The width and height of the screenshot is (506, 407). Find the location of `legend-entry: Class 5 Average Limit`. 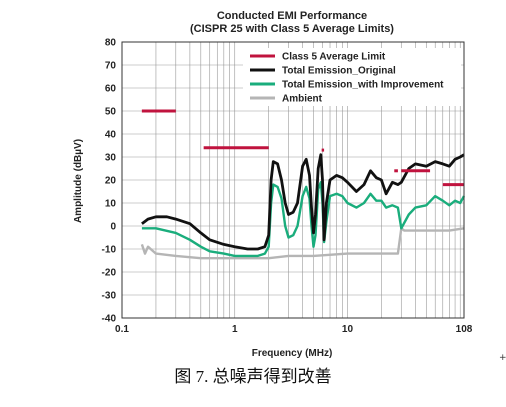

legend-entry: Class 5 Average Limit is located at coordinates (334, 57).